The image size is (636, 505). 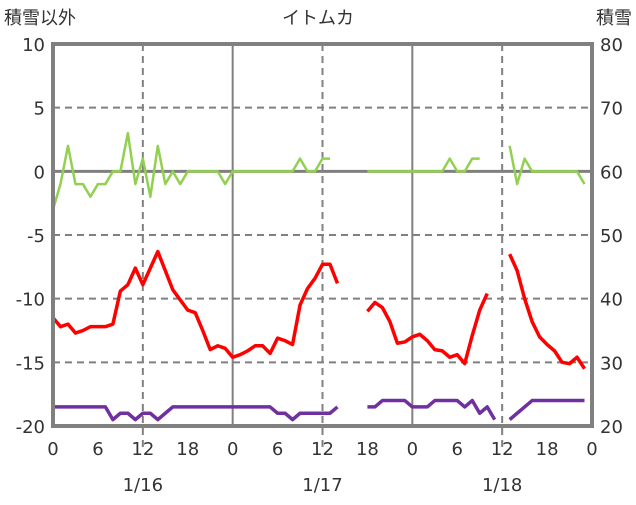 I want to click on date-label: 1/17, so click(x=322, y=485).